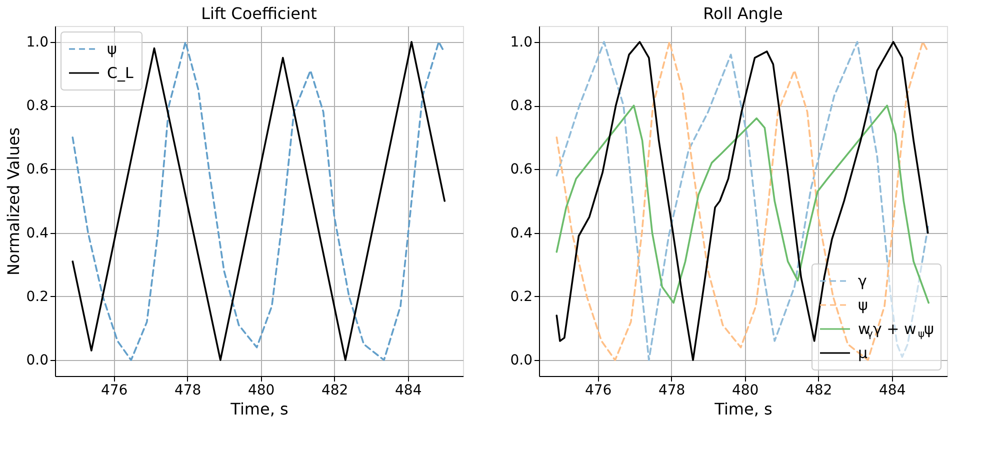 The height and width of the screenshot is (470, 981). I want to click on legend-label: C_L, so click(120, 73).